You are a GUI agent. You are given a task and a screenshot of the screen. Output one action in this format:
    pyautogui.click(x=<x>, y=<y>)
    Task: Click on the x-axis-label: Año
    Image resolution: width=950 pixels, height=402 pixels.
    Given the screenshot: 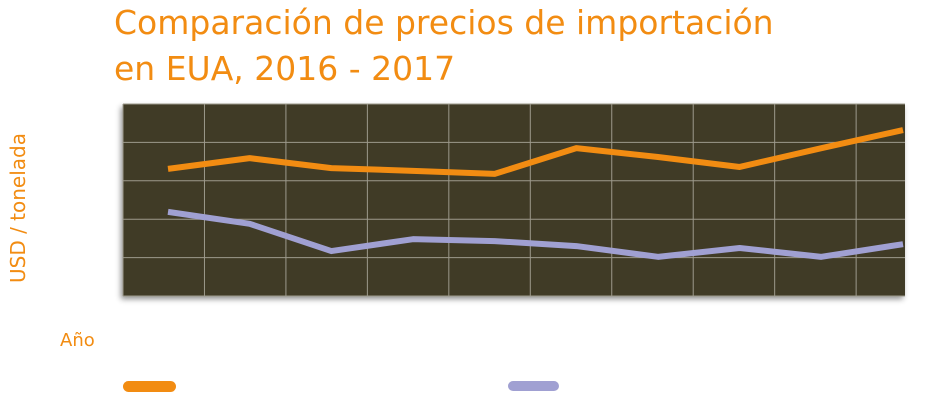 What is the action you would take?
    pyautogui.click(x=77, y=340)
    